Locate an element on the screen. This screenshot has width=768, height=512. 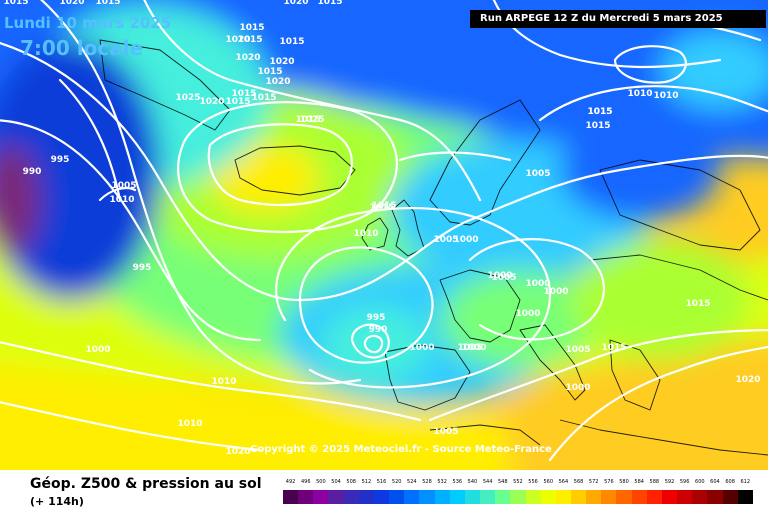
legend-label: 492 is located at coordinates (290, 482).